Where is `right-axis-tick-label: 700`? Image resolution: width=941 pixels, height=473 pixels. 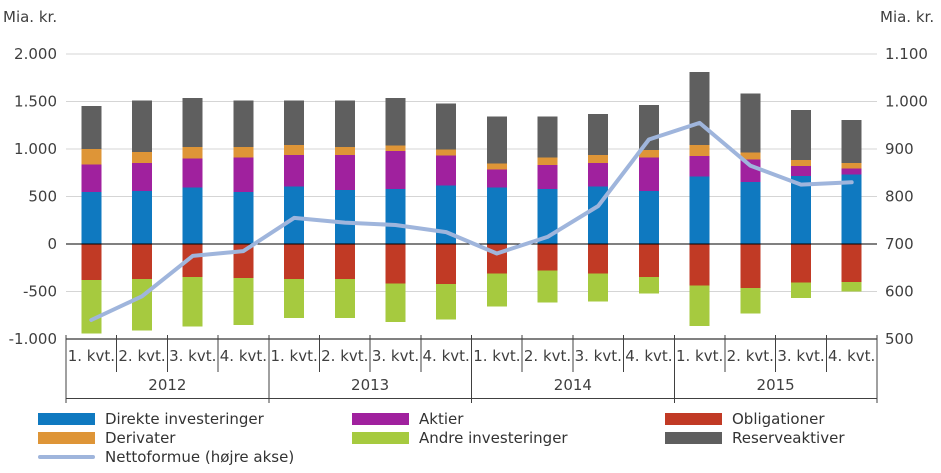 right-axis-tick-label: 700 is located at coordinates (899, 244).